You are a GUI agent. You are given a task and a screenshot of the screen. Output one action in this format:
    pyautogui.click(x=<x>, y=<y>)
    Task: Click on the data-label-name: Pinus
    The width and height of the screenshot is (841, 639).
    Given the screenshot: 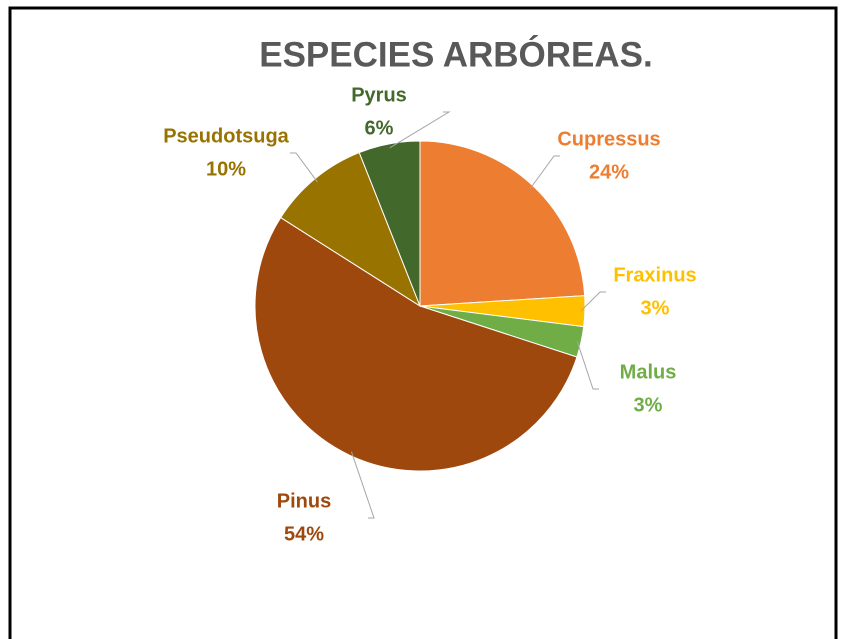 What is the action you would take?
    pyautogui.click(x=304, y=501)
    